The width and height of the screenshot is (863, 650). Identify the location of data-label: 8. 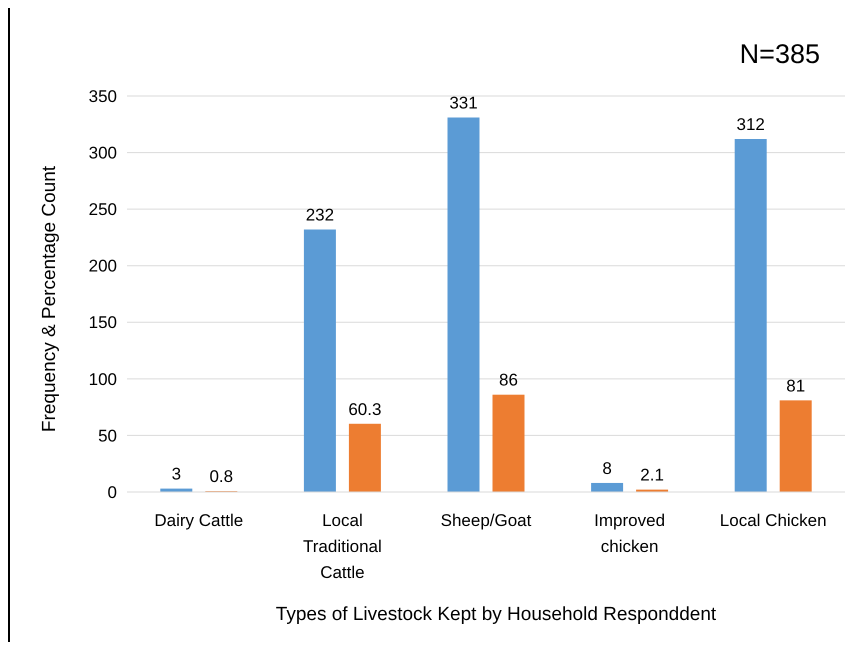
(607, 468).